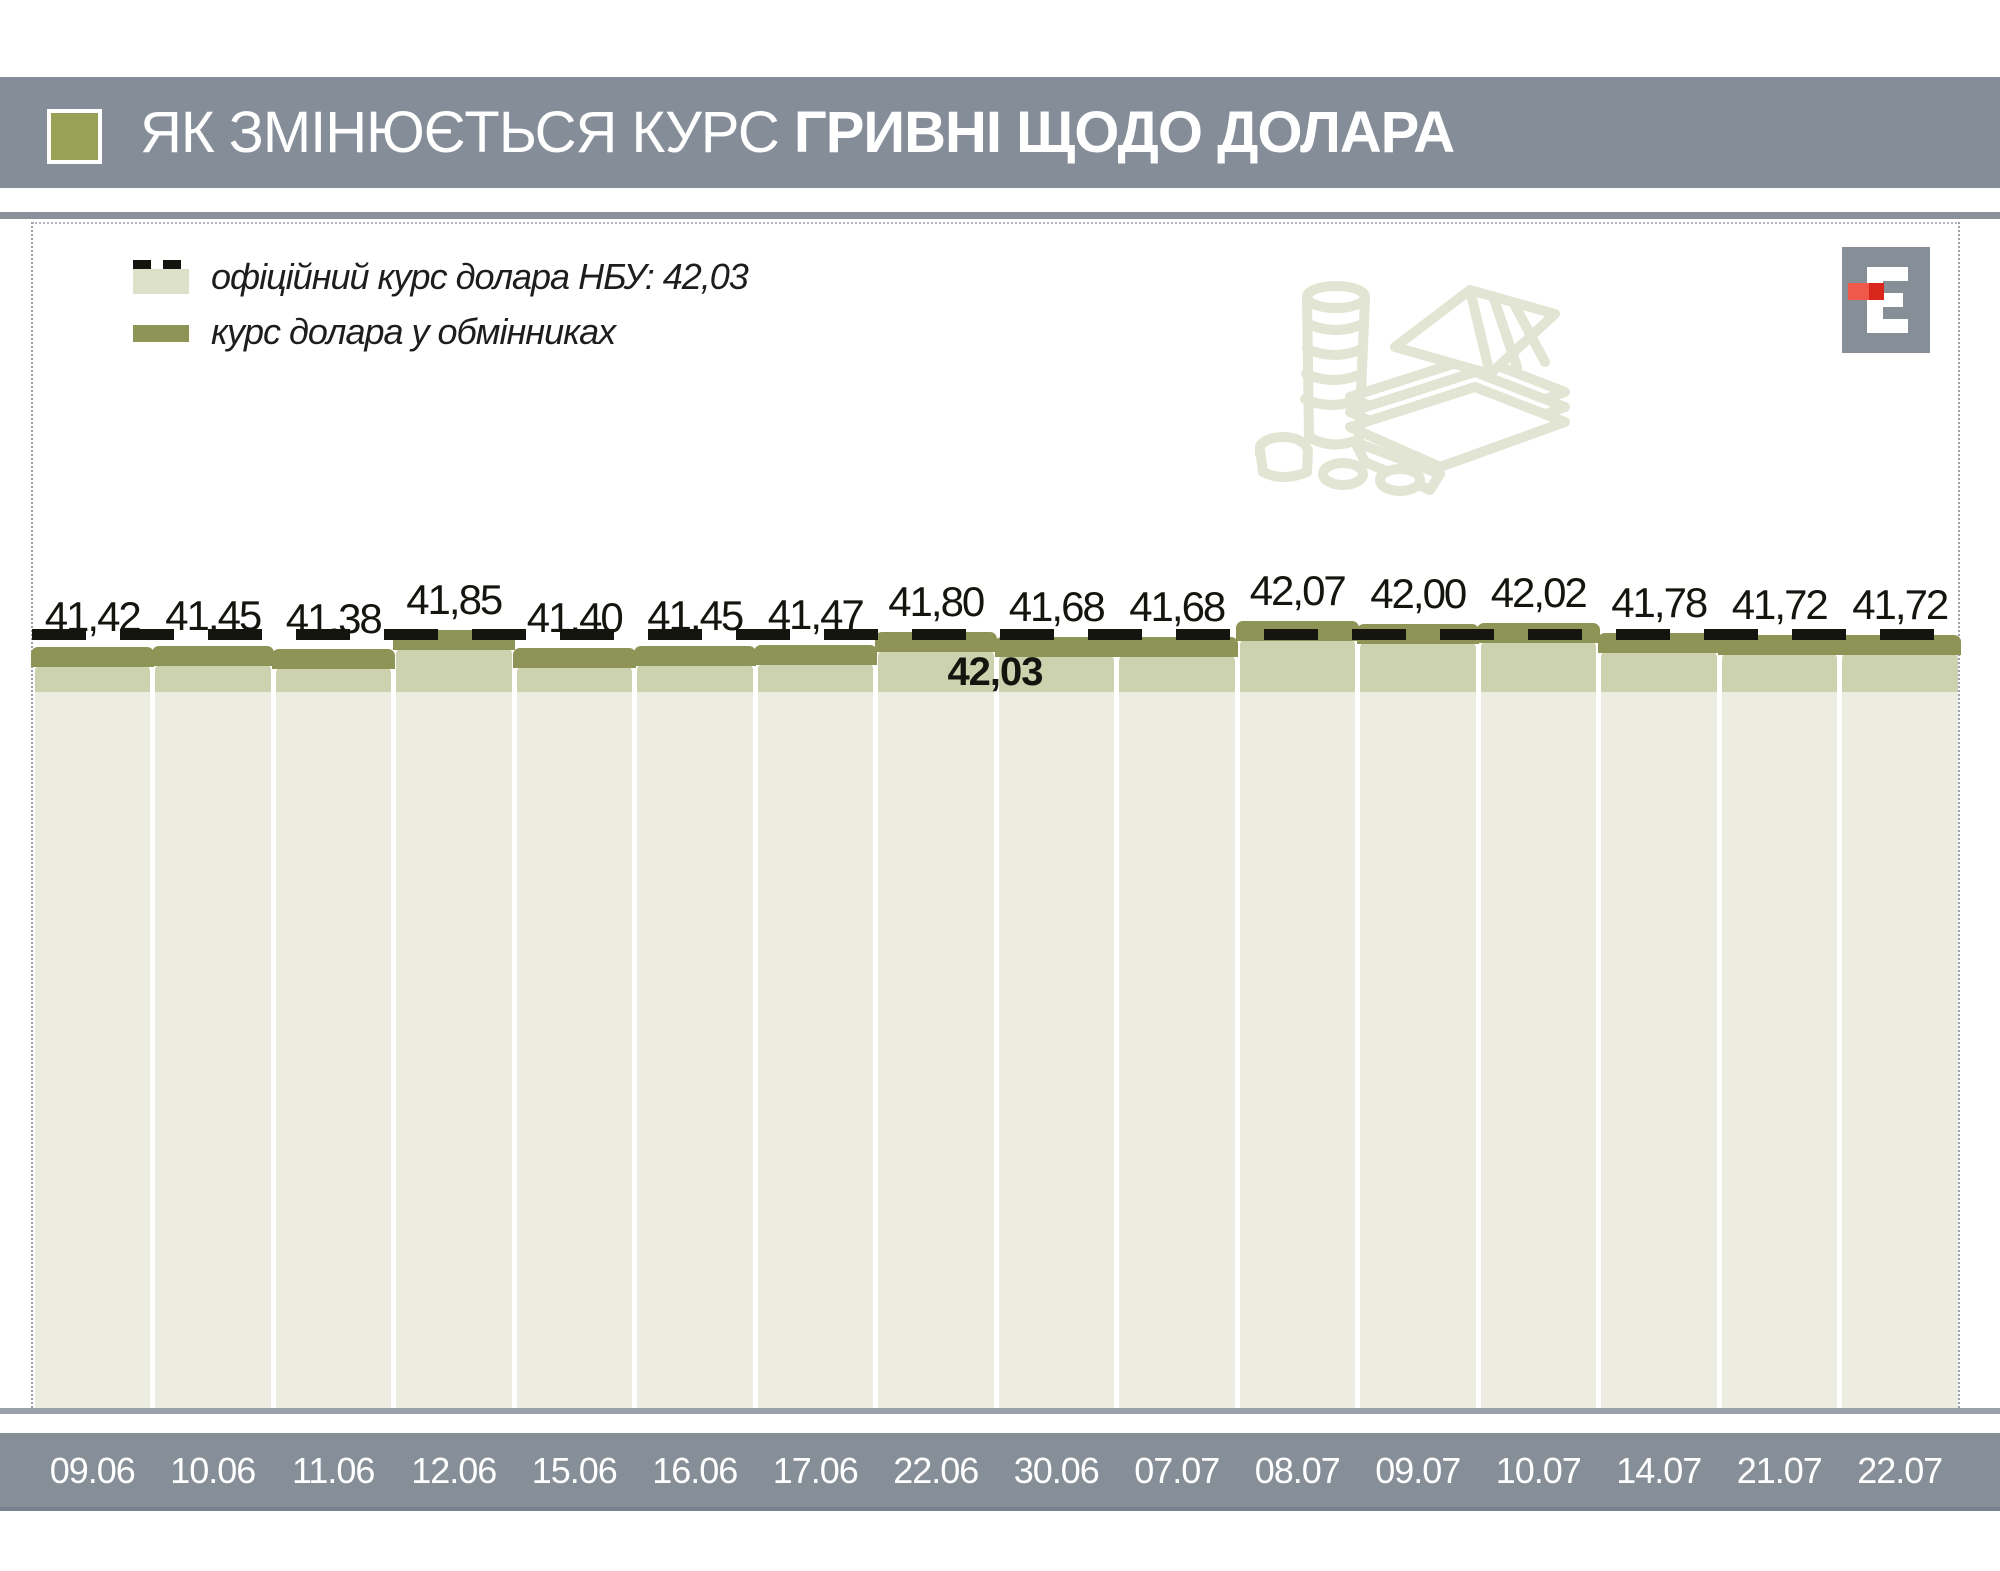  I want to click on chart-frame-right, so click(1959, 815).